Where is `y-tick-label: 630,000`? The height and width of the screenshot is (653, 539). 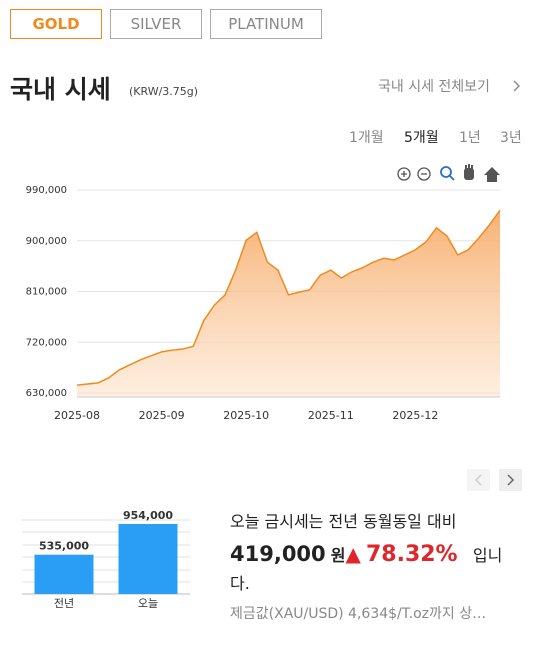 y-tick-label: 630,000 is located at coordinates (46, 393).